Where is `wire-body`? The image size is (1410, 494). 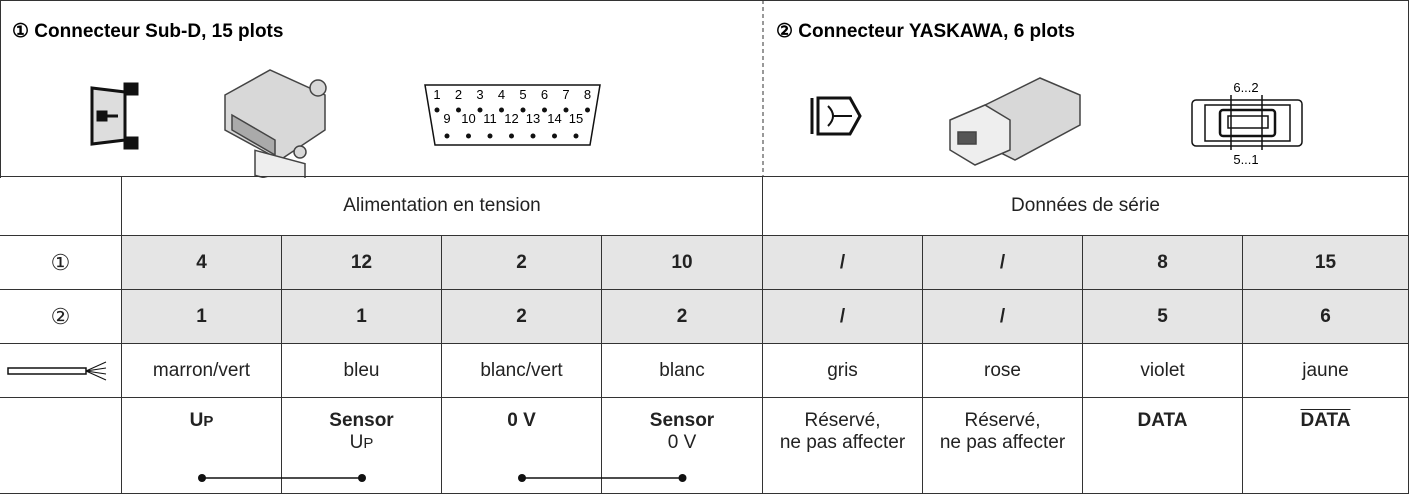
wire-body is located at coordinates (46, 370).